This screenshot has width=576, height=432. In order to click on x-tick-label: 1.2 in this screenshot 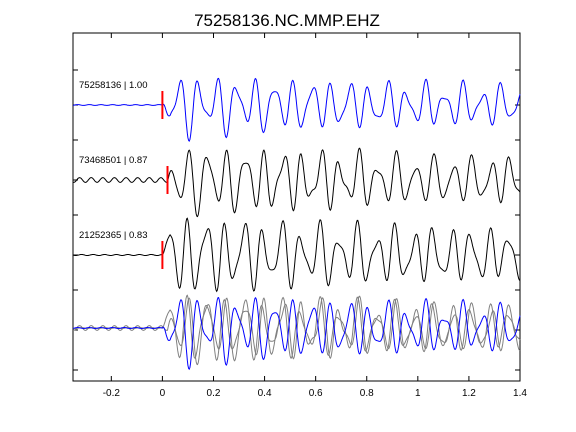, I will do `click(469, 393)`.